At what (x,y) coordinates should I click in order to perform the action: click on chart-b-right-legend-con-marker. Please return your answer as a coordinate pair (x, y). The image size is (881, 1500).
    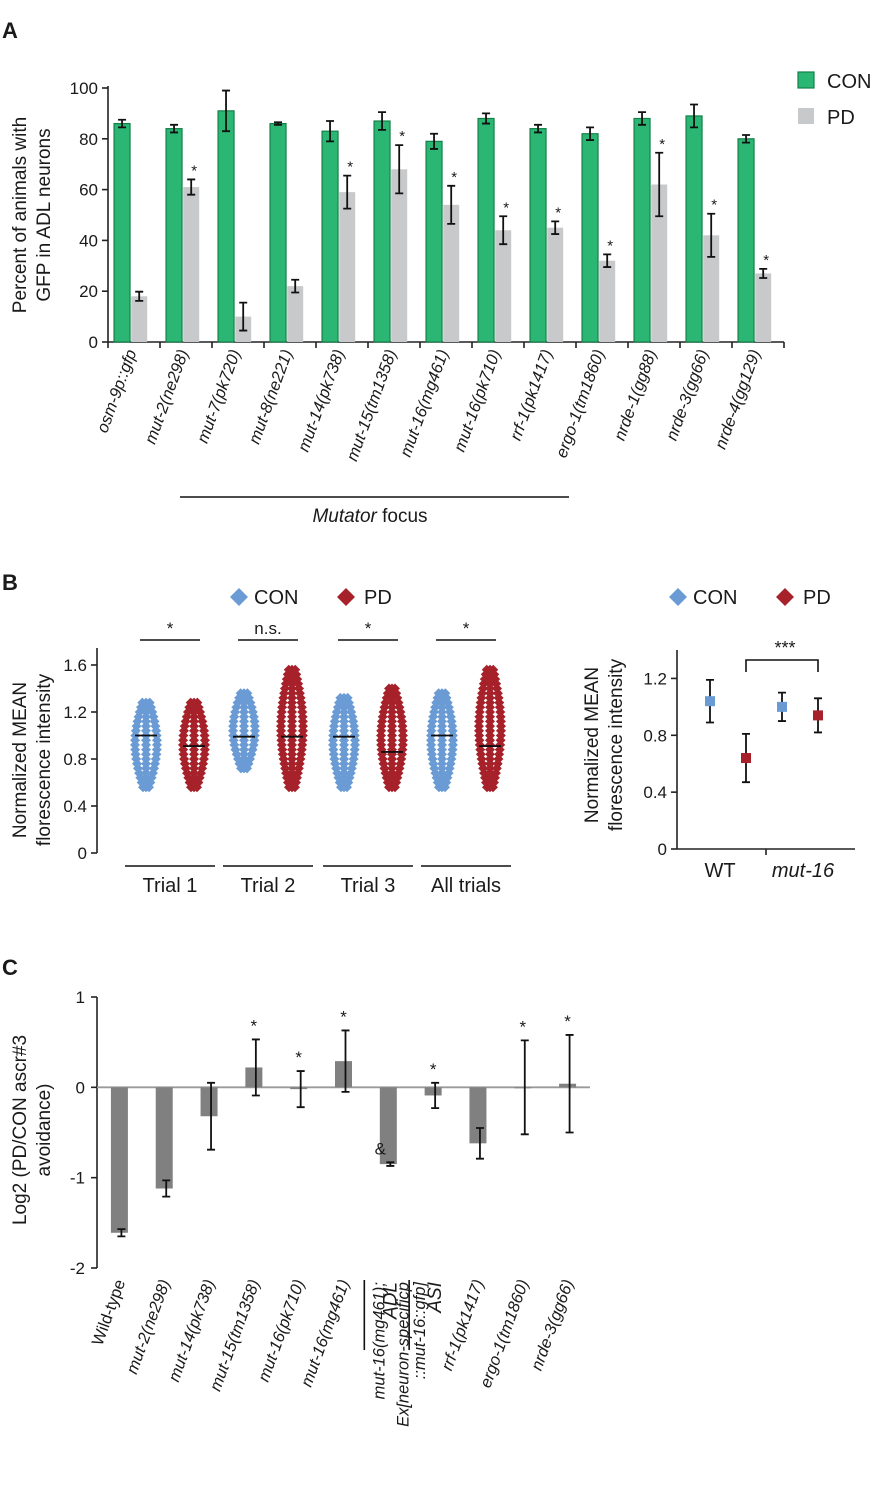
    Looking at the image, I should click on (678, 597).